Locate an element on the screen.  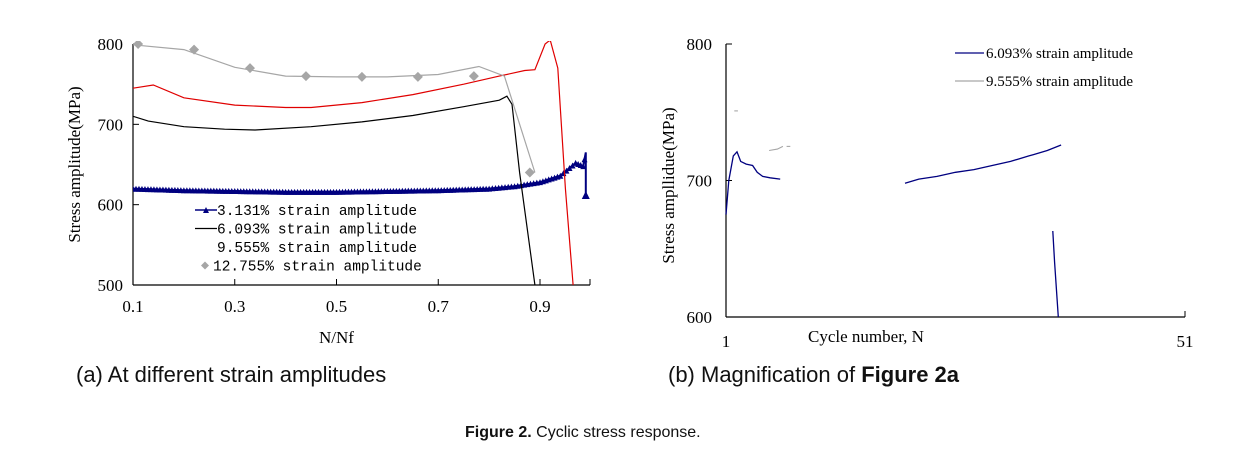
caption-a: (a) At different strain amplitudes is located at coordinates (231, 375).